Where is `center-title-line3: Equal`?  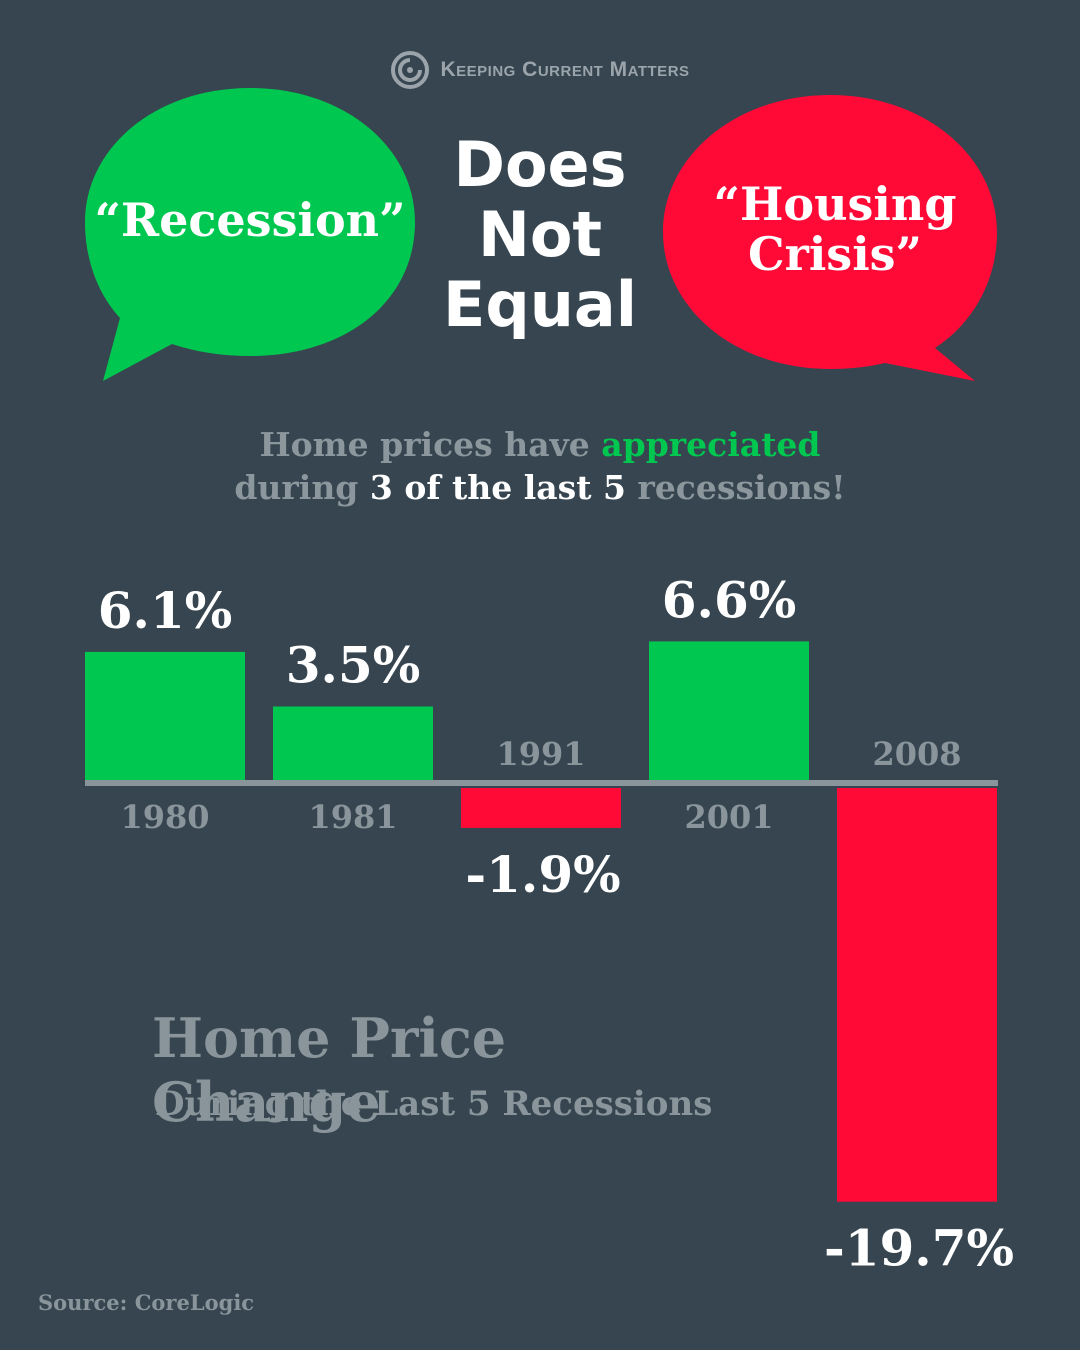
center-title-line3: Equal is located at coordinates (540, 305).